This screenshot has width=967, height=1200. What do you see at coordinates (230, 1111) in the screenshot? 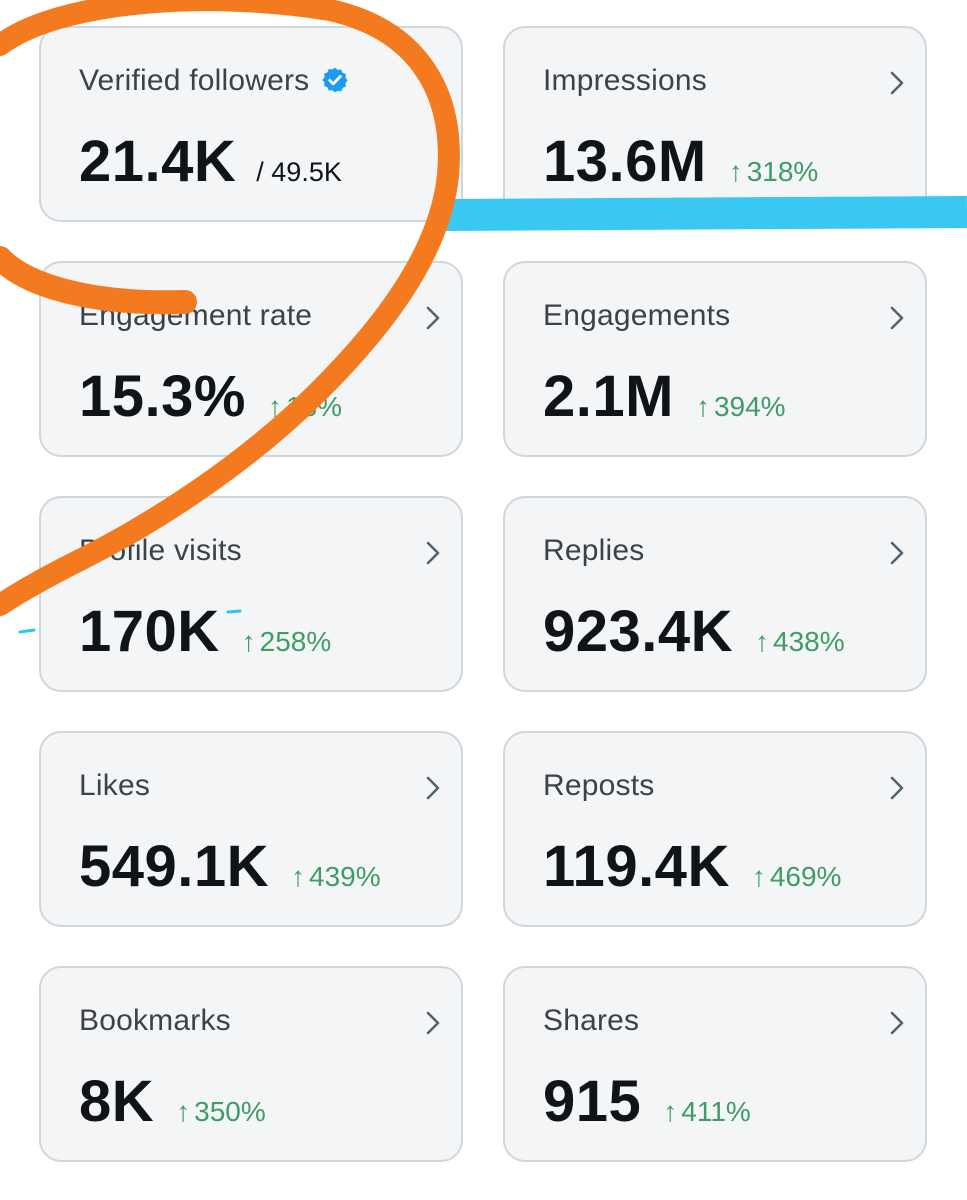
I see `metric-delta-text: 350%` at bounding box center [230, 1111].